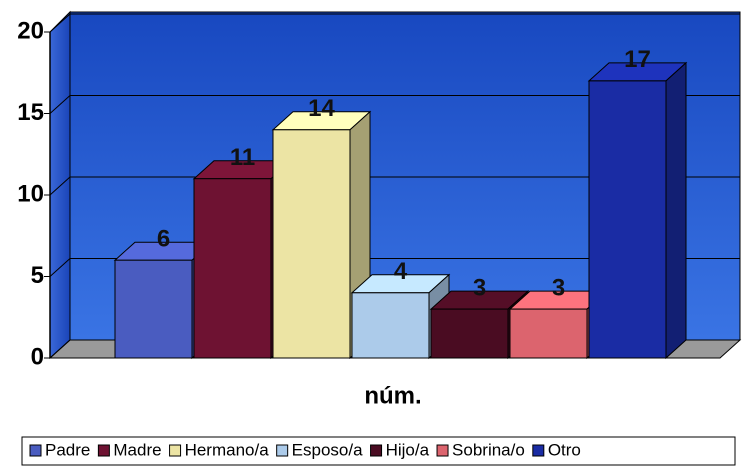 This screenshot has height=469, width=747. What do you see at coordinates (67, 449) in the screenshot?
I see `legend-label: Padre` at bounding box center [67, 449].